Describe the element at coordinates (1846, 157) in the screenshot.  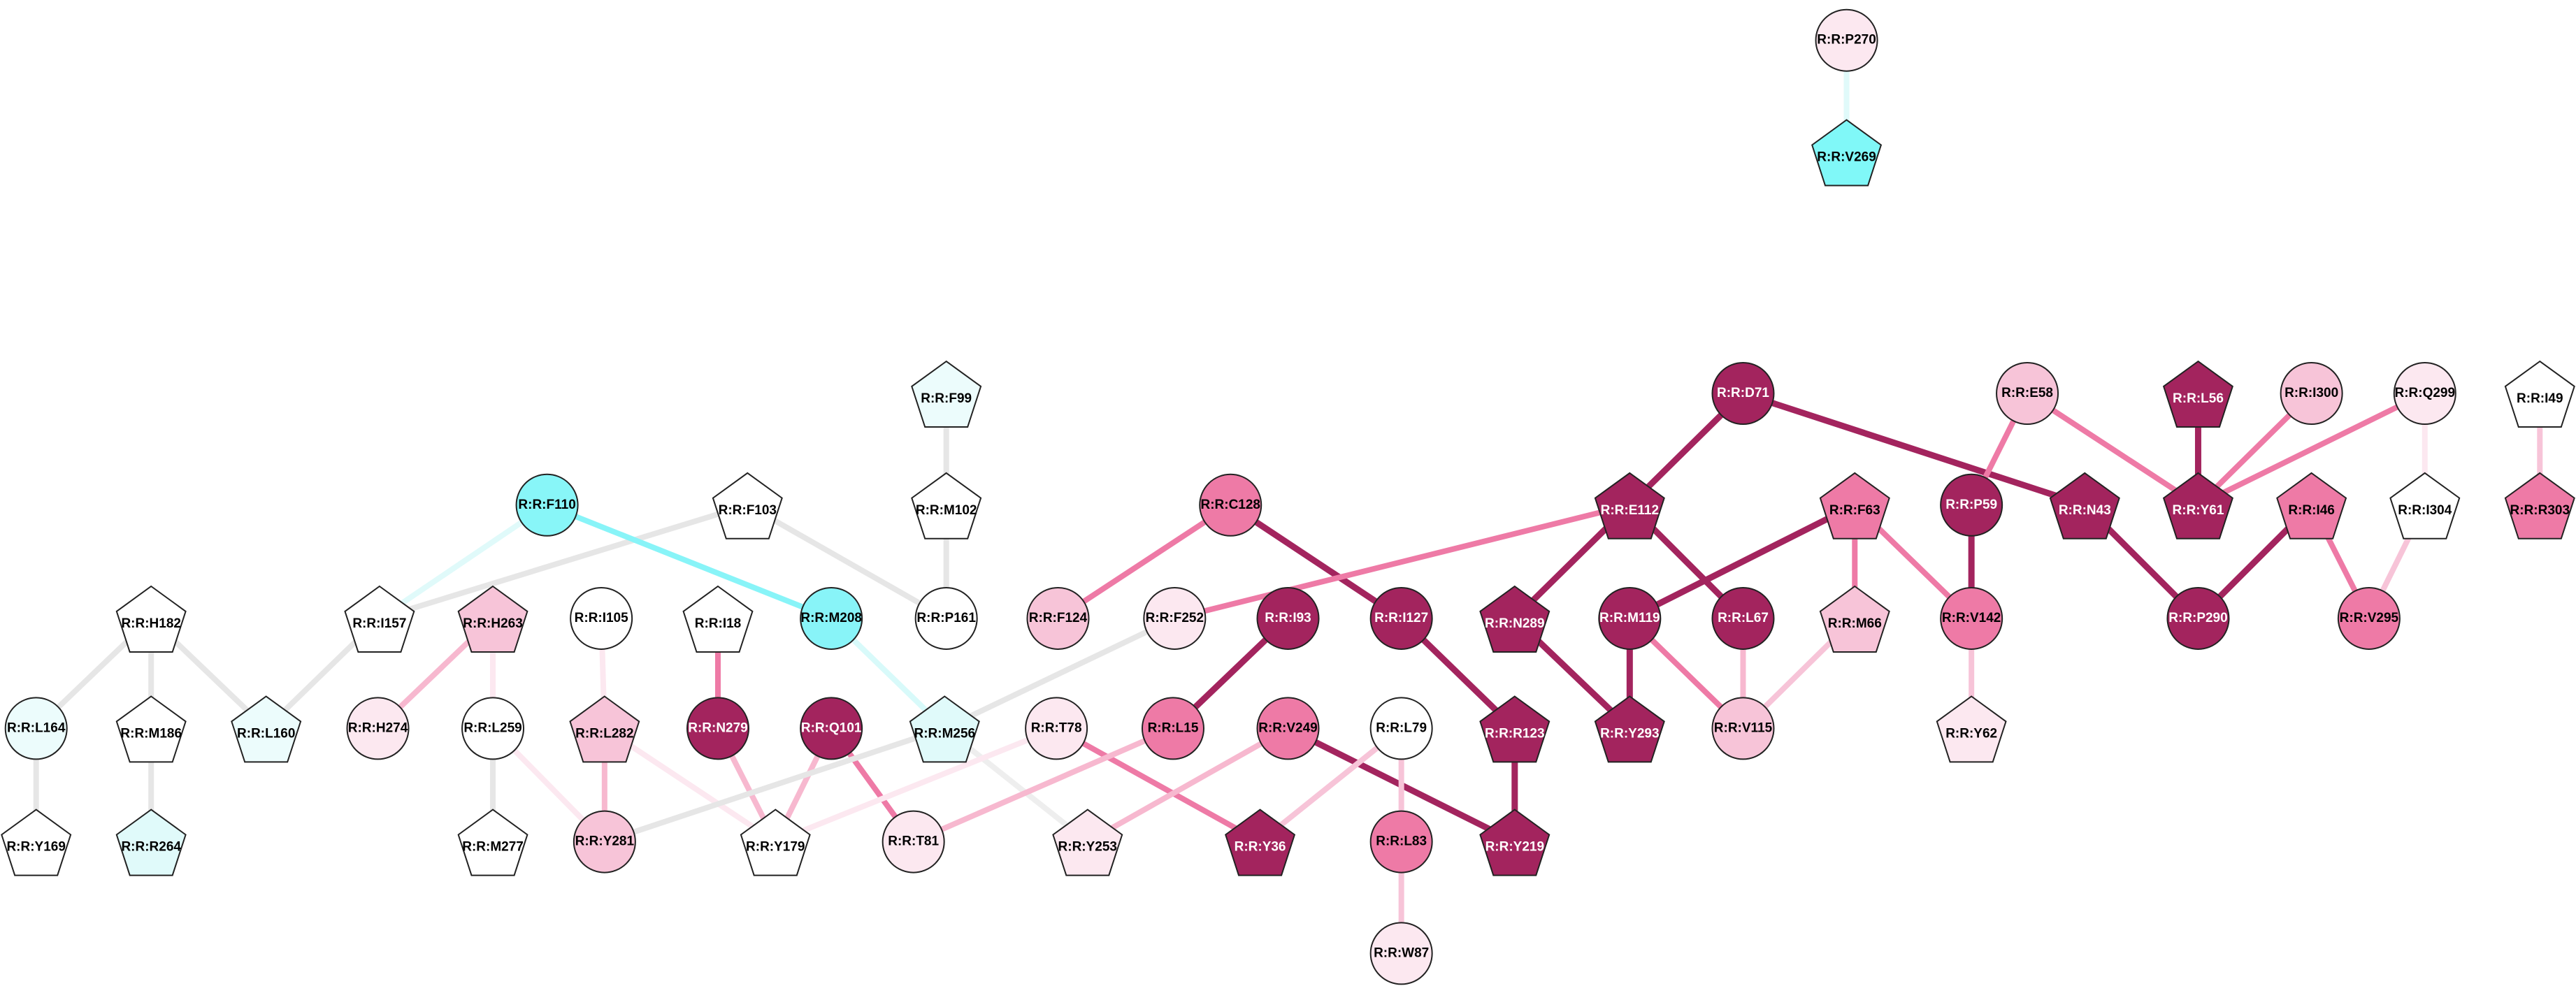
I see `node-label: R:R:V269` at that location.